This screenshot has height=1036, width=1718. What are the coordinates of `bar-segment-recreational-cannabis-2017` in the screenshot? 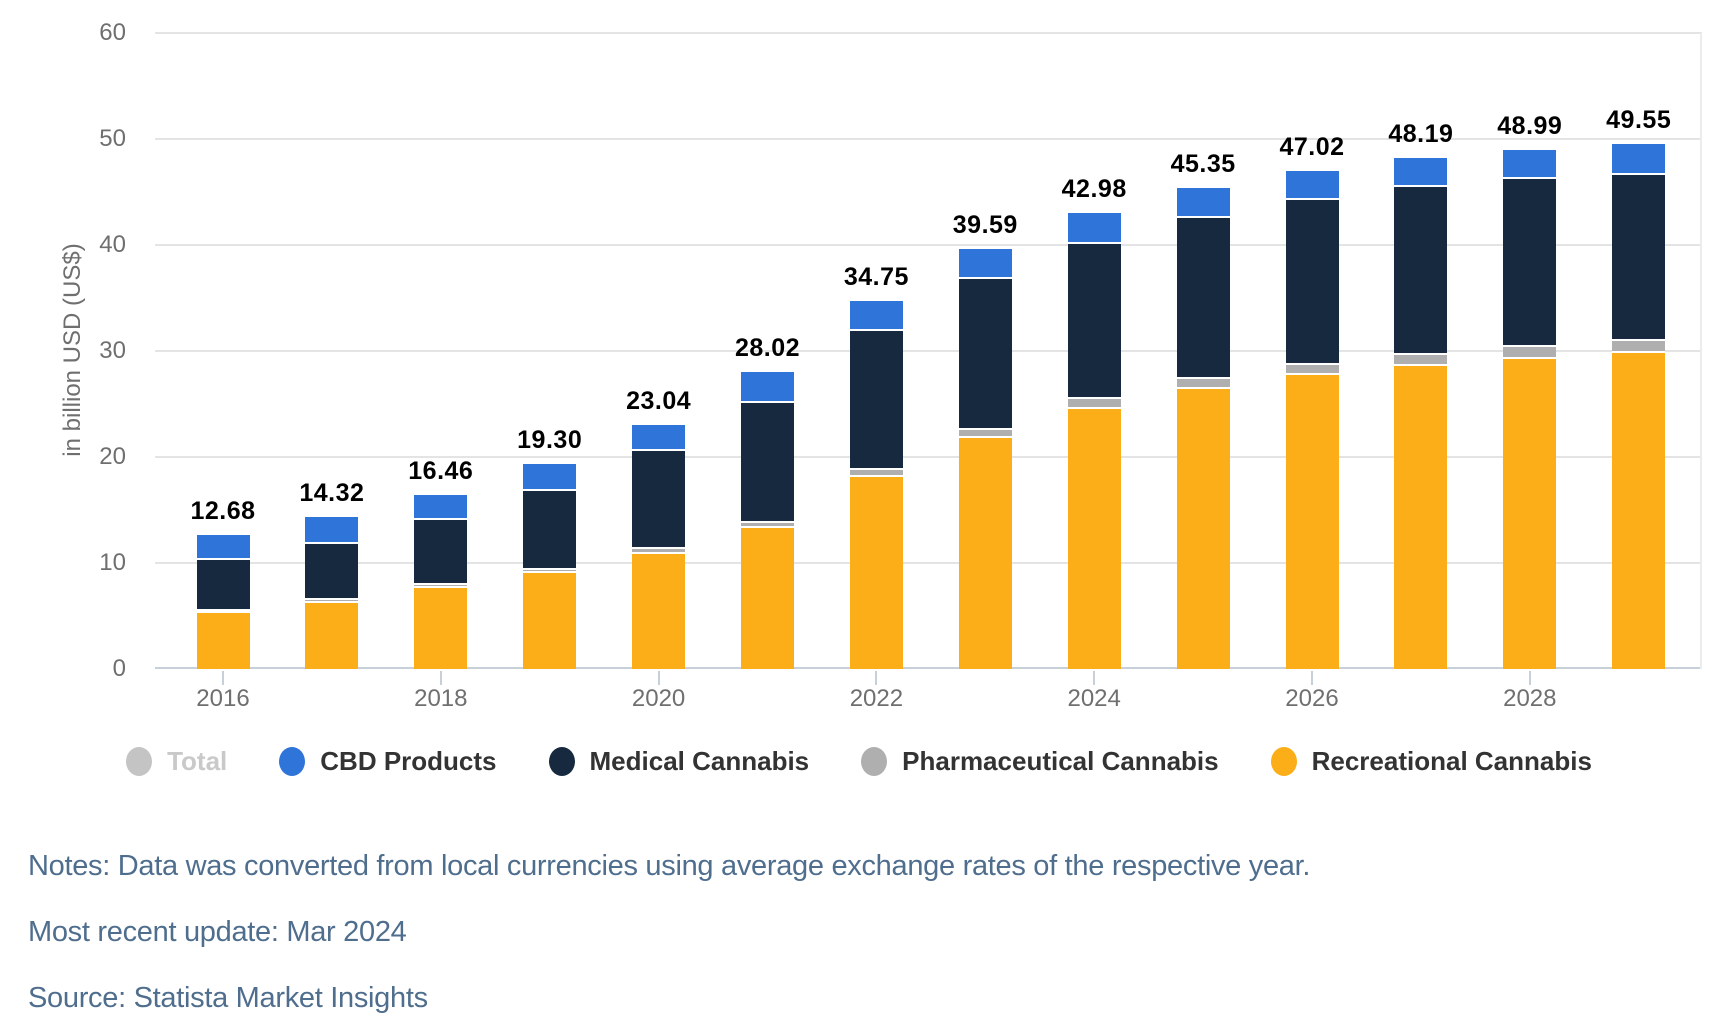 It's located at (332, 635).